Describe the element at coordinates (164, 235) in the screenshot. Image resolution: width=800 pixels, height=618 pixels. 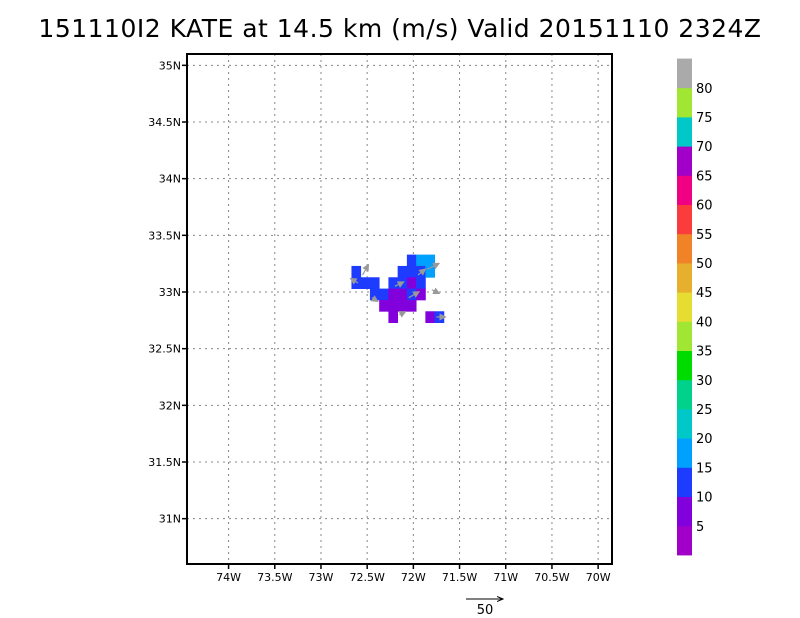
I see `y-tick-label: 33.5N` at that location.